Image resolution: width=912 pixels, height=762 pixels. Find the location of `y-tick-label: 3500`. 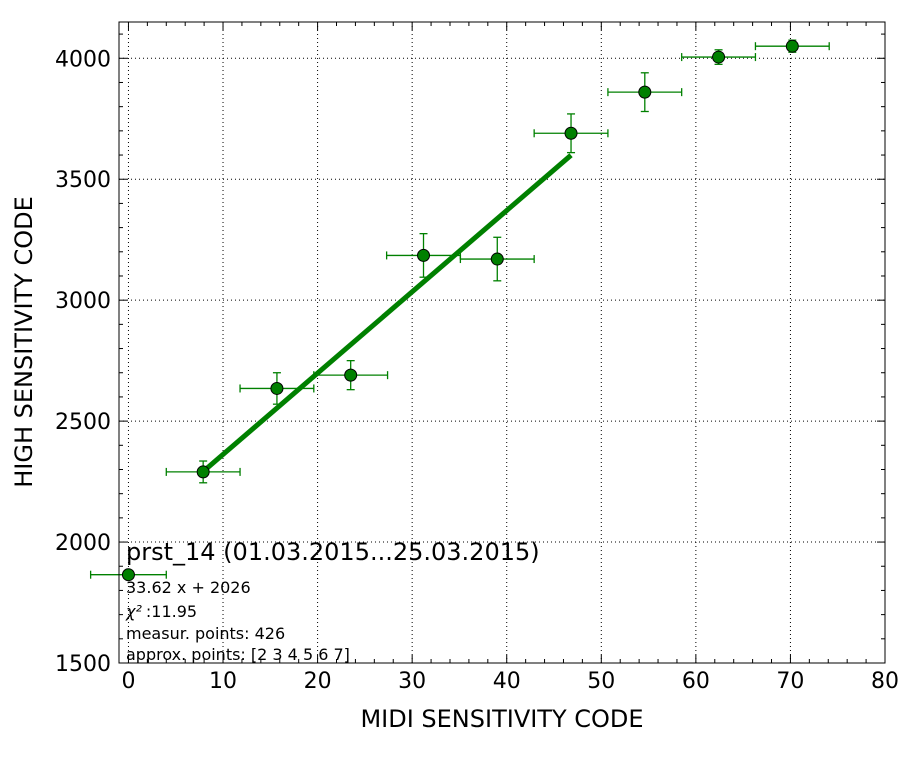

y-tick-label: 3500 is located at coordinates (83, 180).